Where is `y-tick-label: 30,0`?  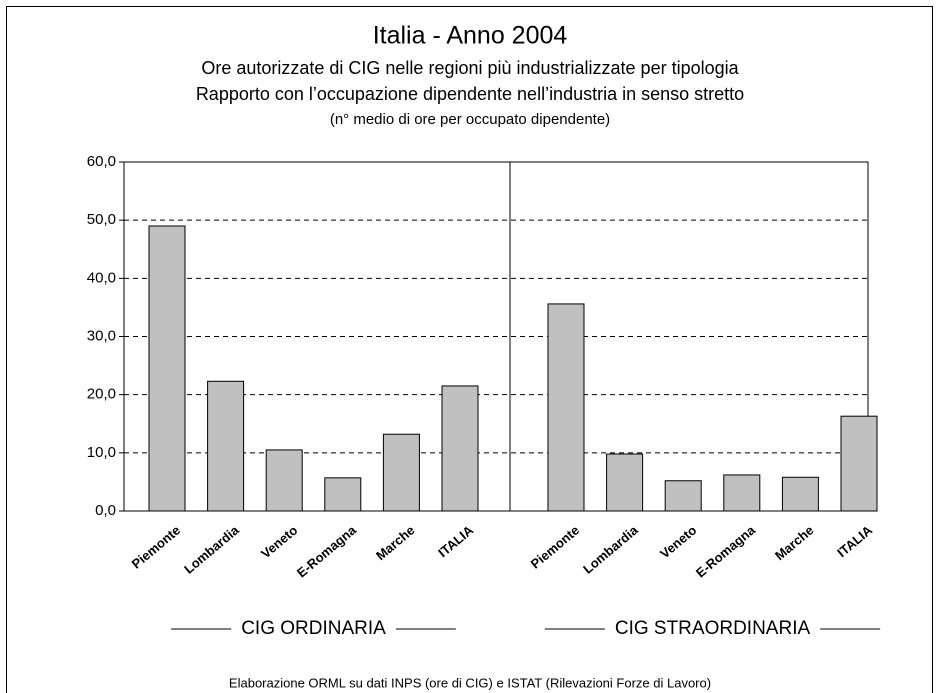 y-tick-label: 30,0 is located at coordinates (101, 335).